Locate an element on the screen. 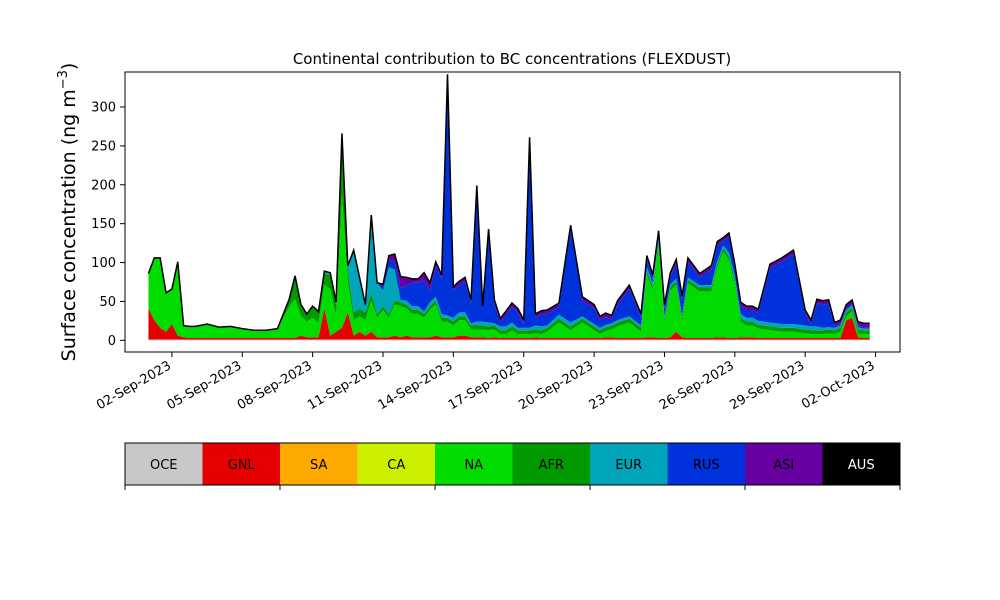  y-axis-label-close: ) is located at coordinates (69, 66).